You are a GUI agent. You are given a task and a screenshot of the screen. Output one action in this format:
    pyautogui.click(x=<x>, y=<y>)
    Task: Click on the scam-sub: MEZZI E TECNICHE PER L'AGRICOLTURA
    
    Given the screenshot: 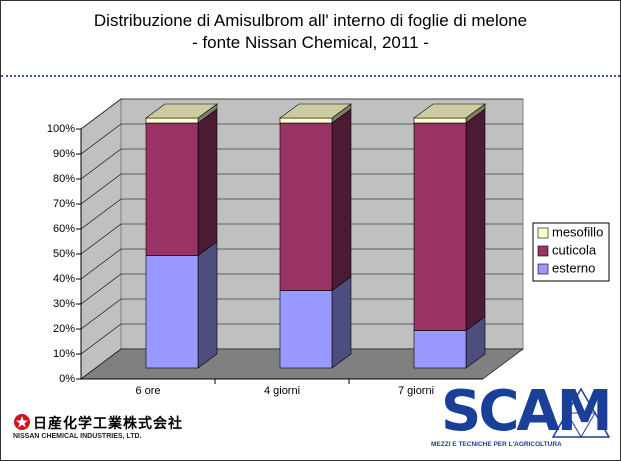 What is the action you would take?
    pyautogui.click(x=496, y=444)
    